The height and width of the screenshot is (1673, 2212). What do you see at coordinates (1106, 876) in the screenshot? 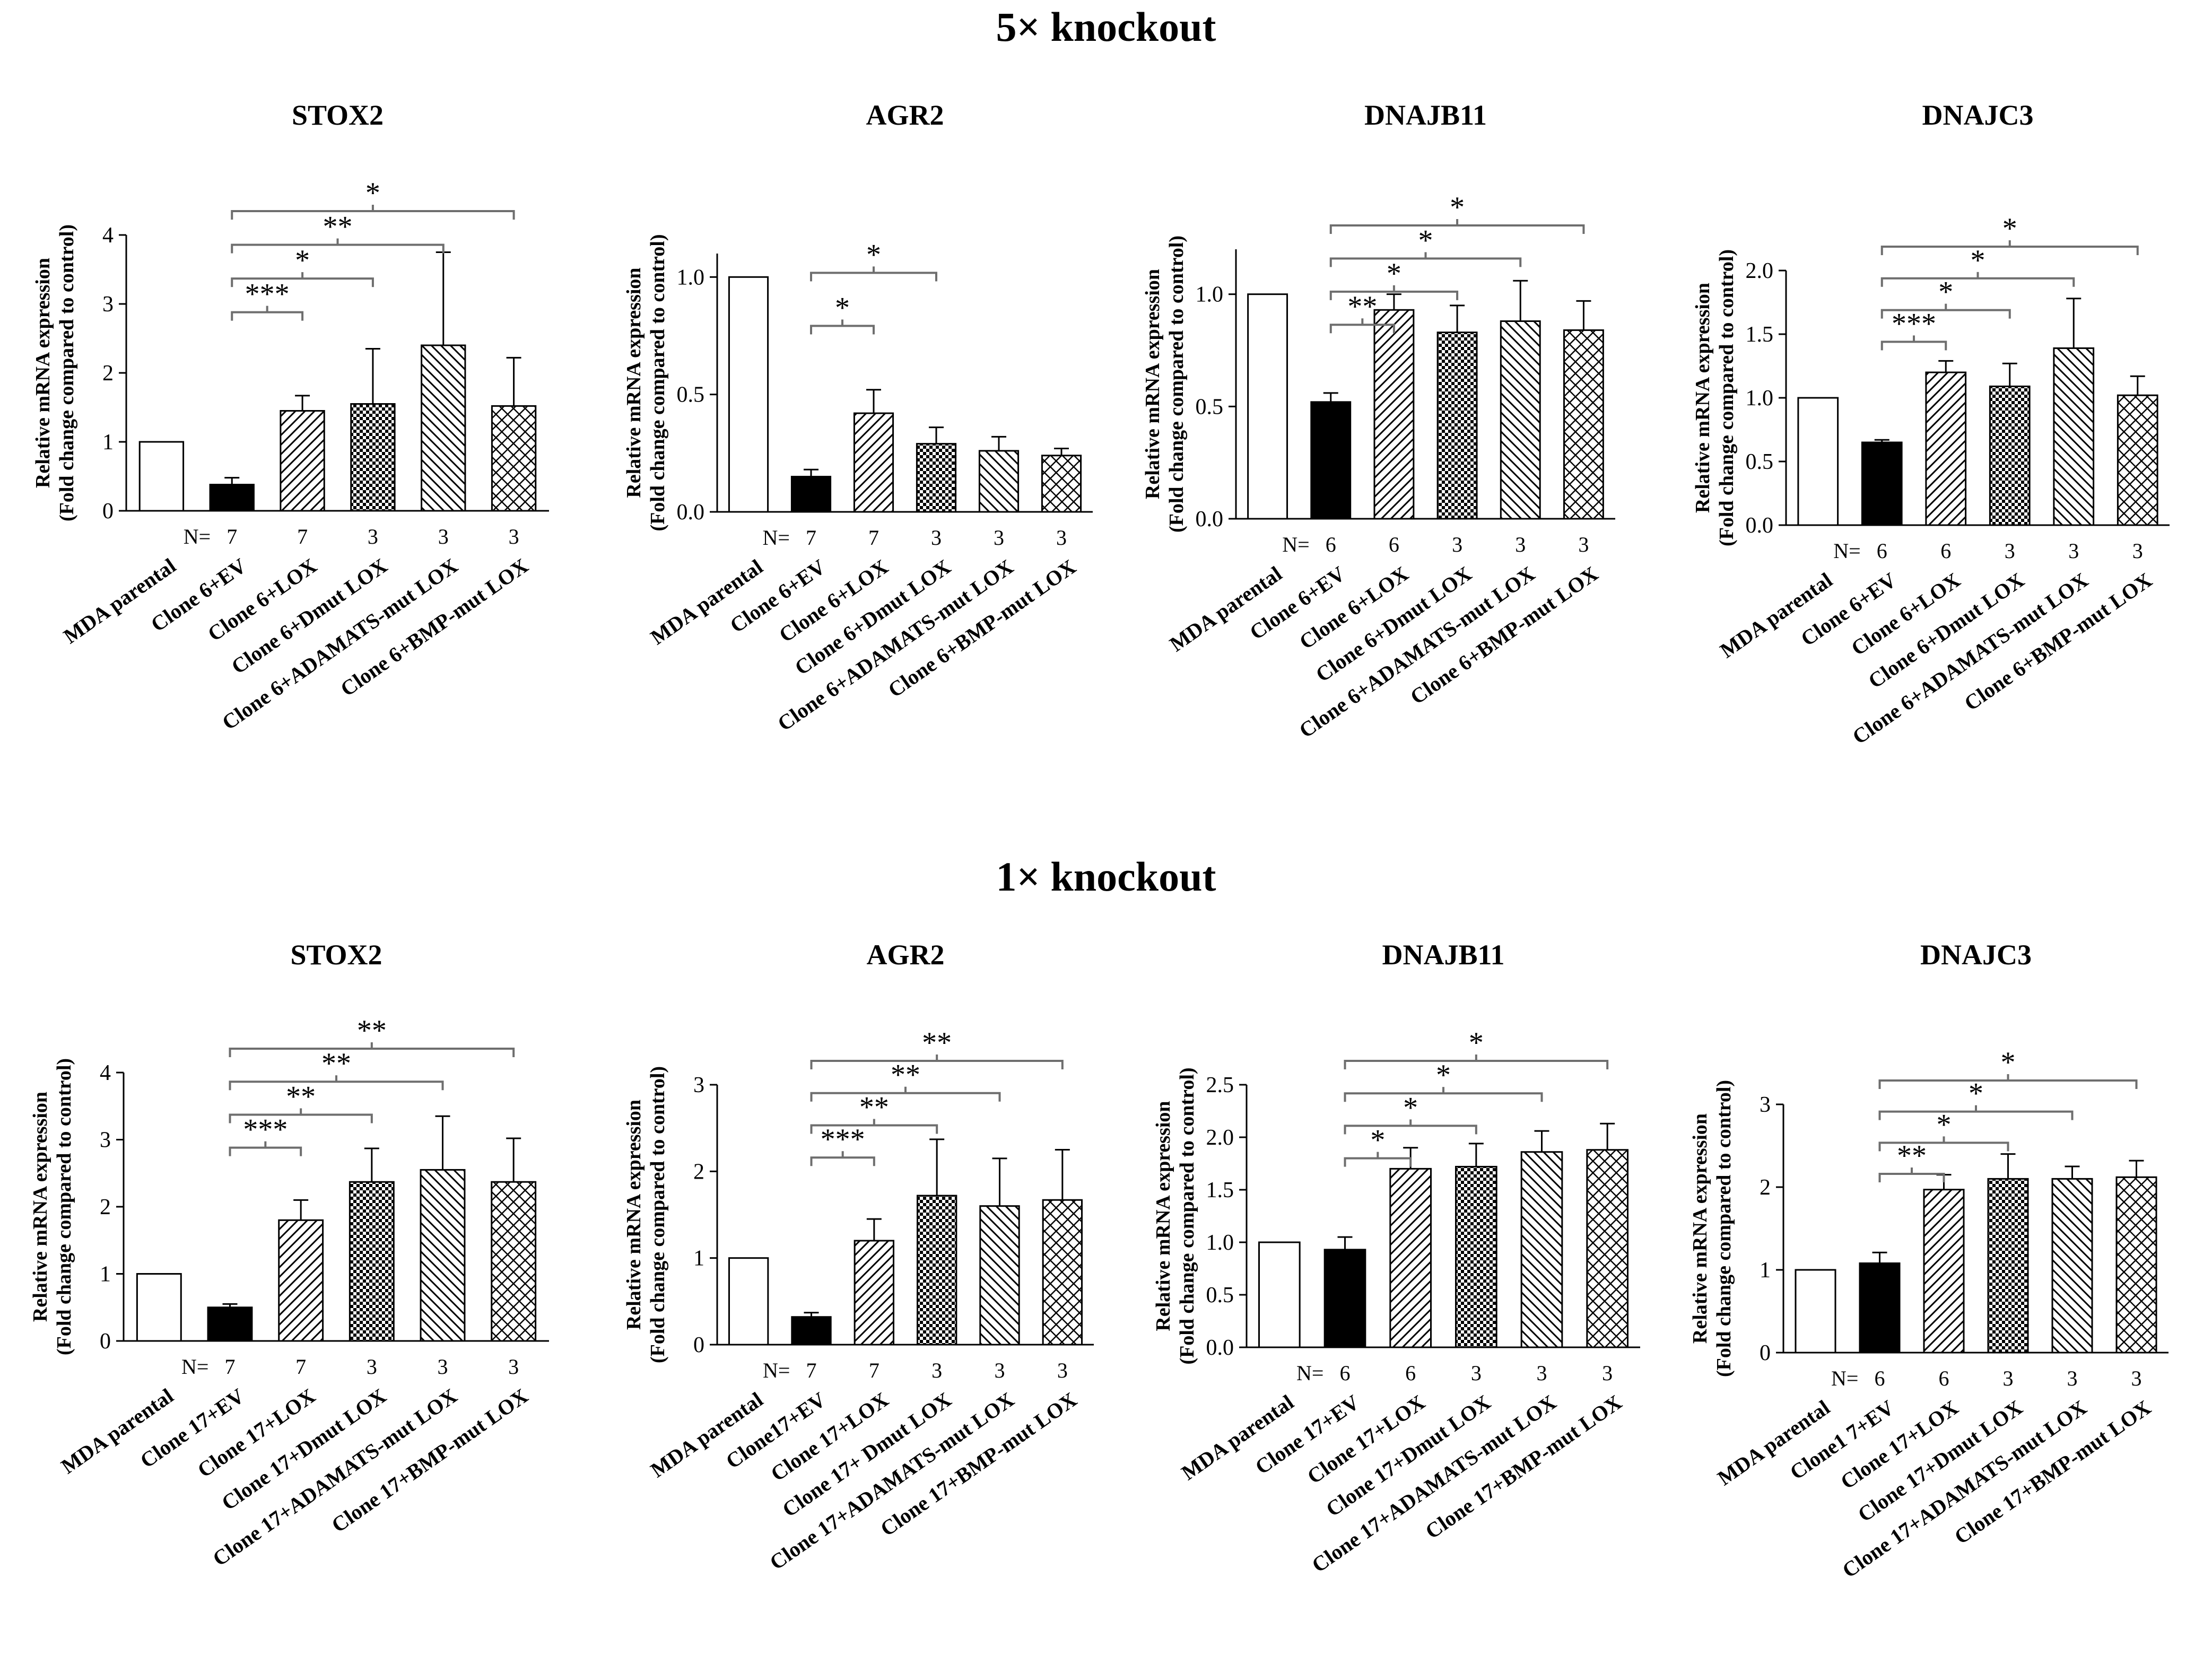
I see `section-title-1x: 1× knockout` at bounding box center [1106, 876].